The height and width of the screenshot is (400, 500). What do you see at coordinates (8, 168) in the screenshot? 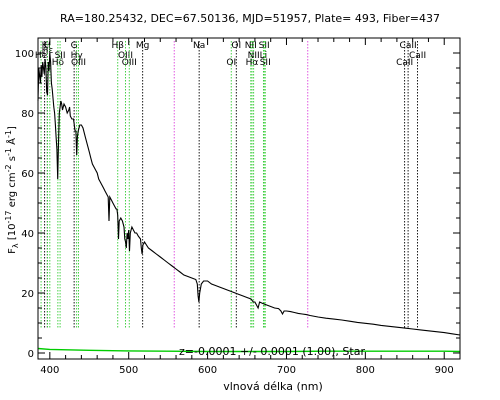
I see `y-axis-label-part: -2` at bounding box center [8, 168].